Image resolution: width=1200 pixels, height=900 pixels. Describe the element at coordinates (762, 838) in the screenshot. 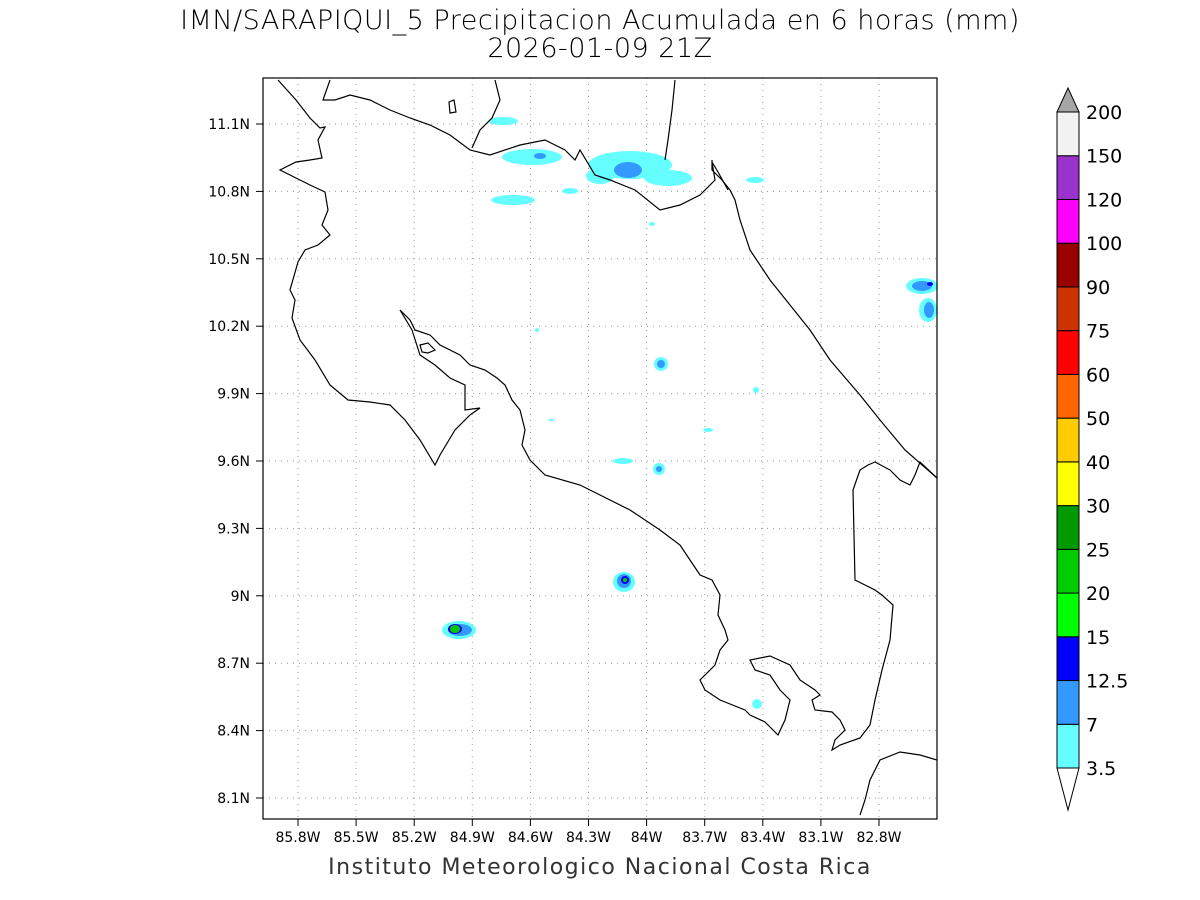

I see `lon-tick-label: 83.4W` at that location.